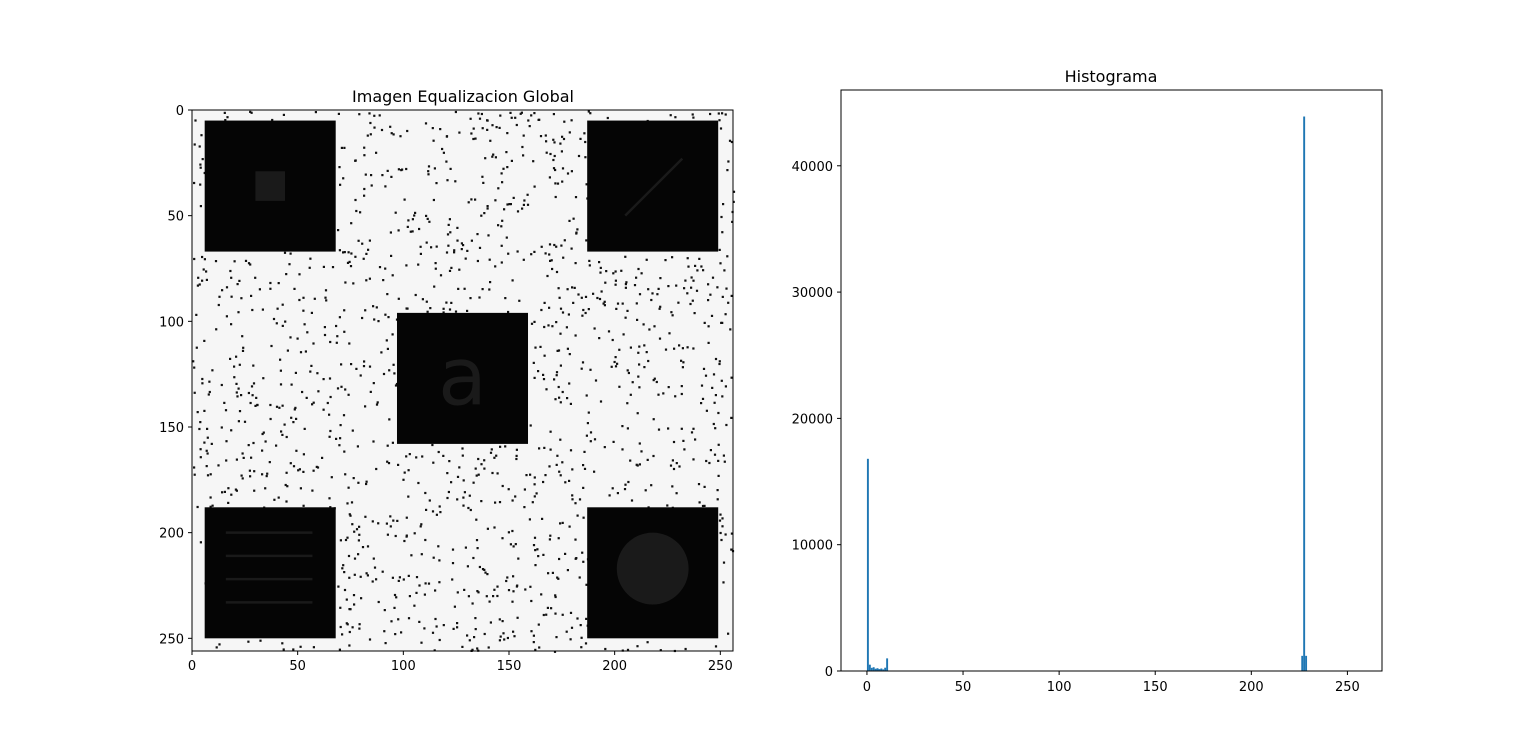 The image size is (1536, 754). What do you see at coordinates (885, 669) in the screenshot?
I see `histogram-bar` at bounding box center [885, 669].